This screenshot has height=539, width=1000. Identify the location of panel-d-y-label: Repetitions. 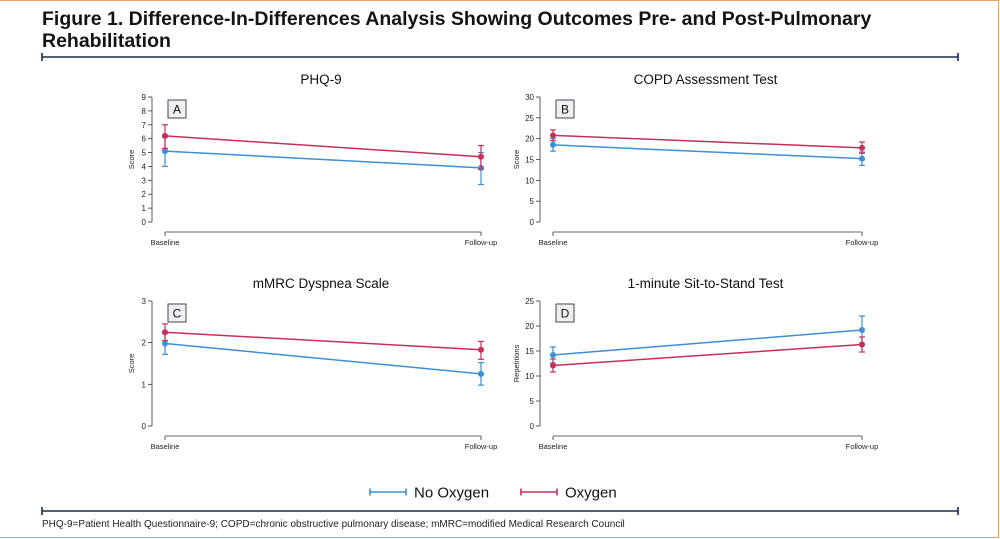
(516, 363).